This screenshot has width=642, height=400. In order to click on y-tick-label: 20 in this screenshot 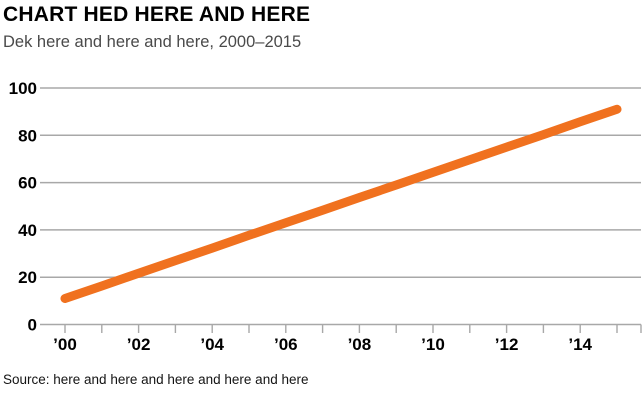, I will do `click(27, 277)`.